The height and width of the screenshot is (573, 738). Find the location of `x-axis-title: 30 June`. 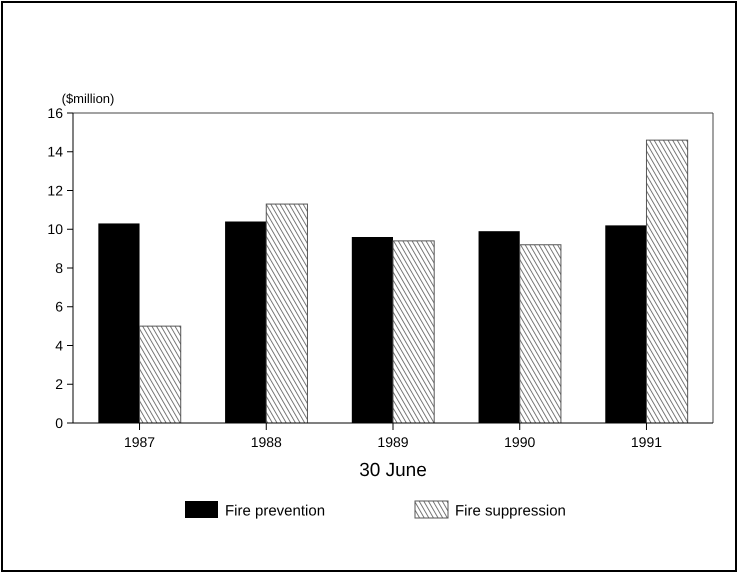

x-axis-title: 30 June is located at coordinates (393, 470).